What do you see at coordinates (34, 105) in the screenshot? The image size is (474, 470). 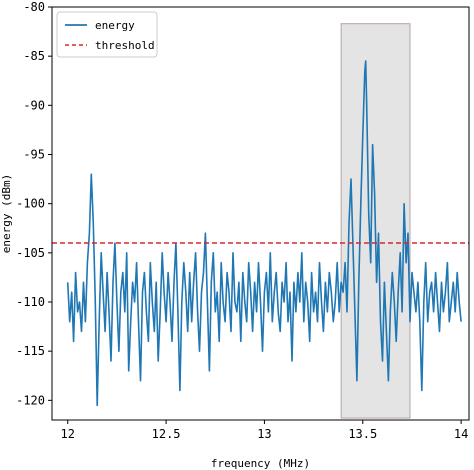 I see `y-tick-label: -90` at bounding box center [34, 105].